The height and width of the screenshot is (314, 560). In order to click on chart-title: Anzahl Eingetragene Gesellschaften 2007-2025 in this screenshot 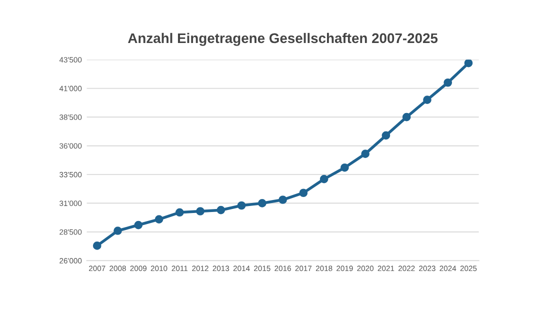, I will do `click(283, 39)`.